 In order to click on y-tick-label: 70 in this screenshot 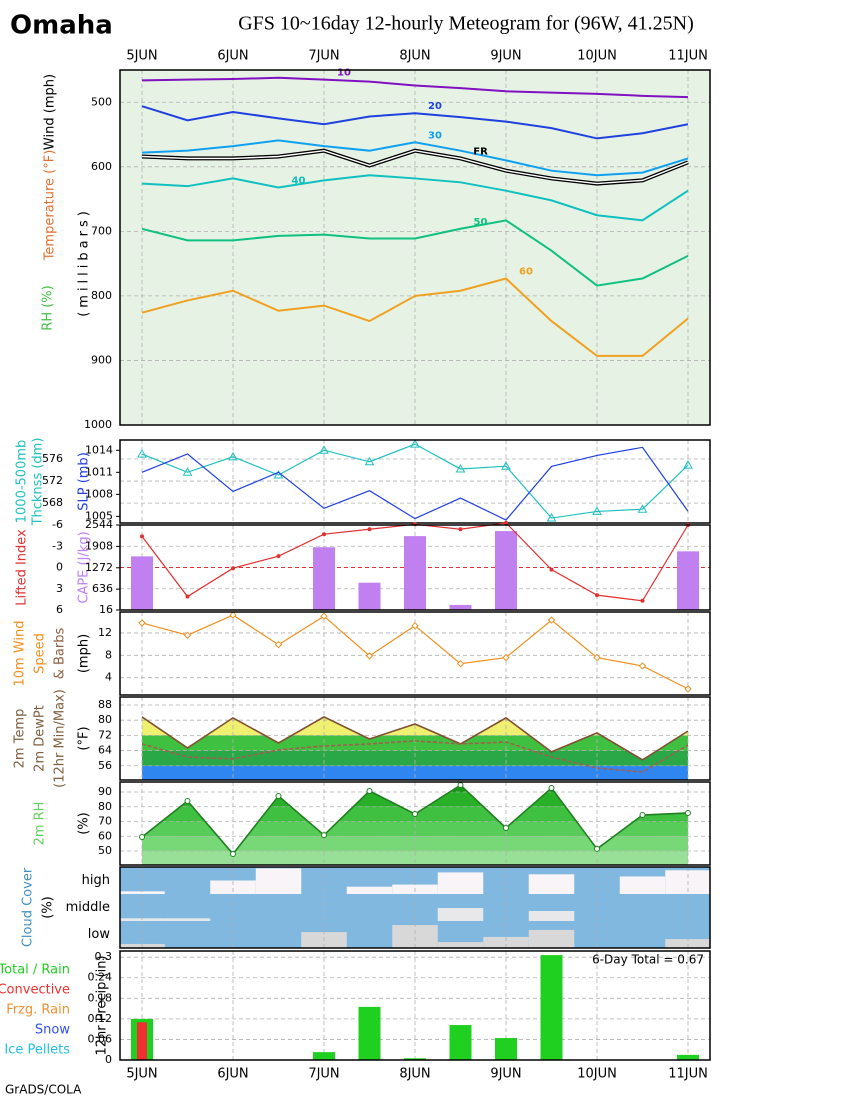, I will do `click(105, 821)`.